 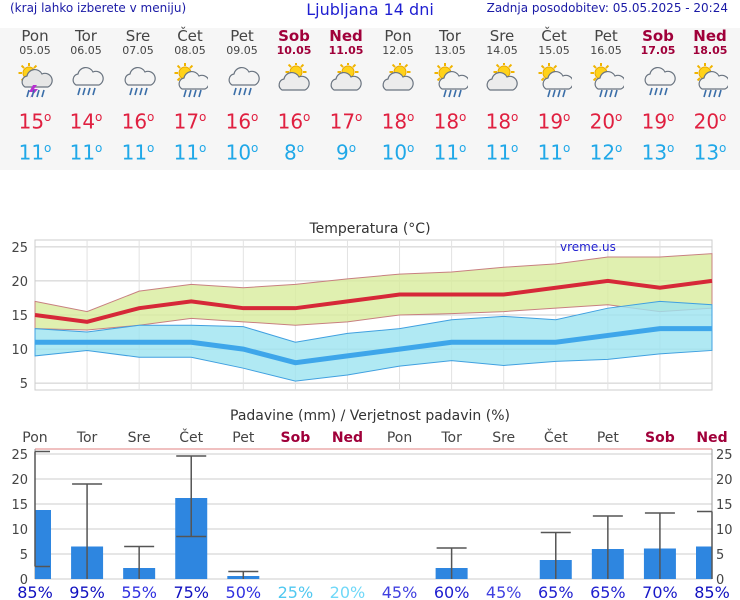 What do you see at coordinates (139, 591) in the screenshot?
I see `precipitation-probability: 55%` at bounding box center [139, 591].